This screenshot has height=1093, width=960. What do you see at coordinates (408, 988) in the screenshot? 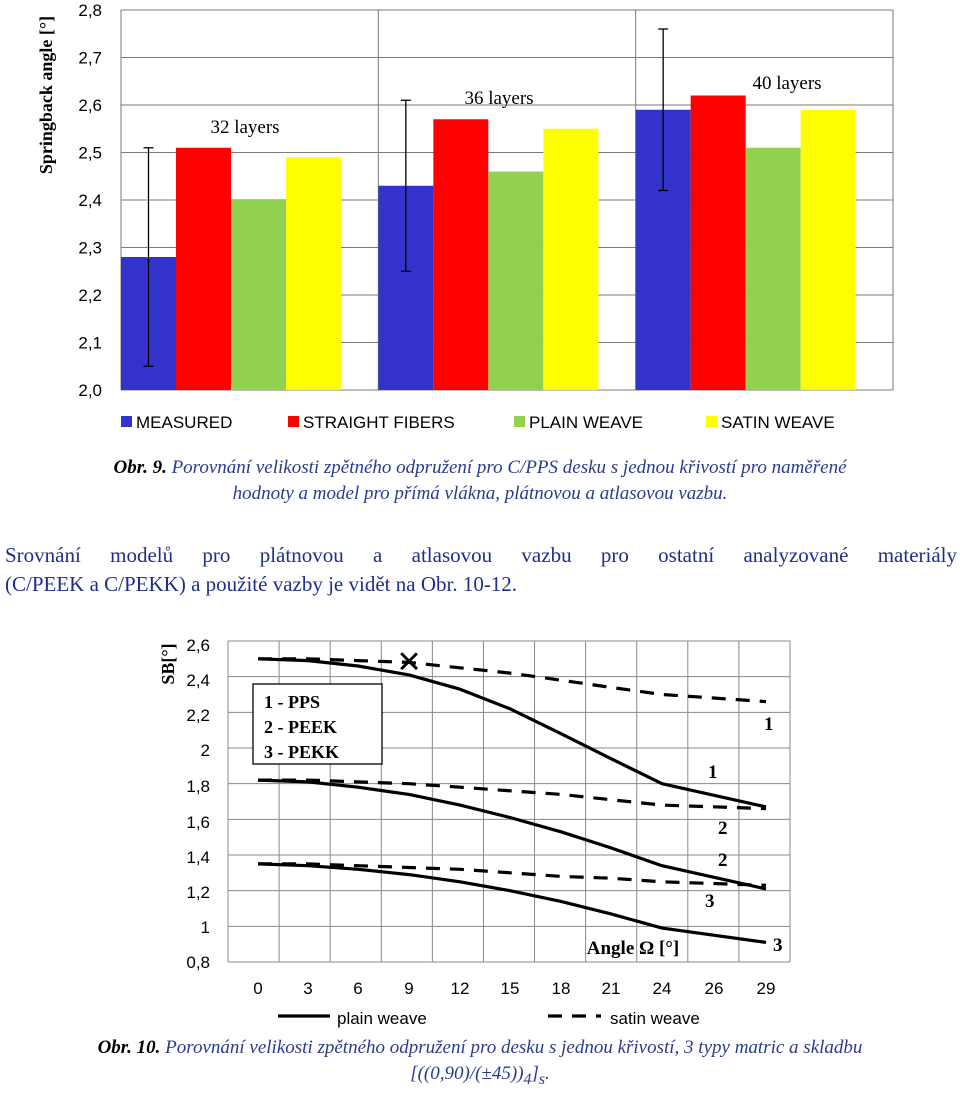
I see `line-x-tick-label: 9` at bounding box center [408, 988].